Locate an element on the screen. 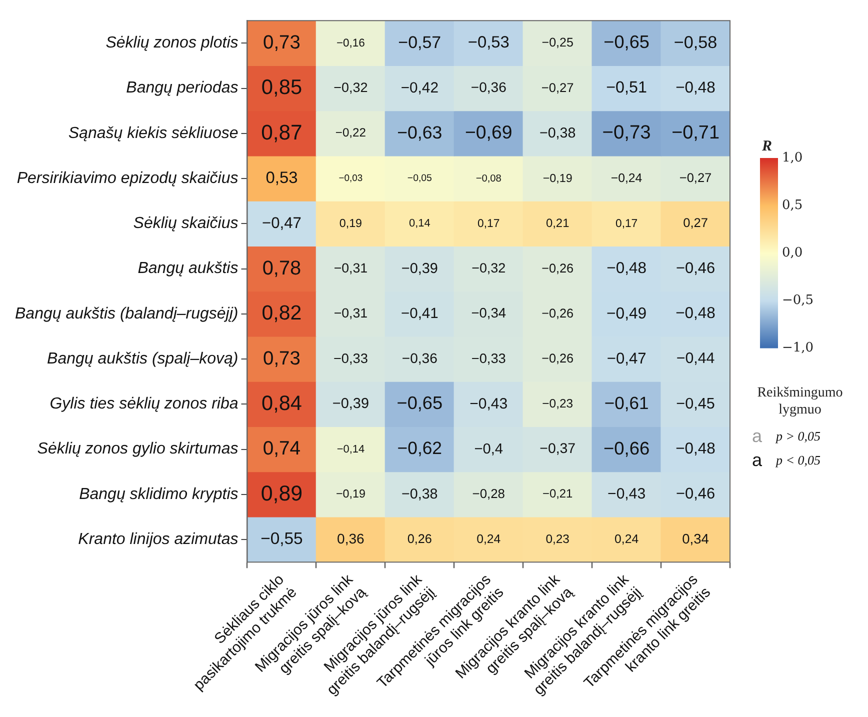 The width and height of the screenshot is (868, 717). data-label: 0,87 is located at coordinates (281, 132).